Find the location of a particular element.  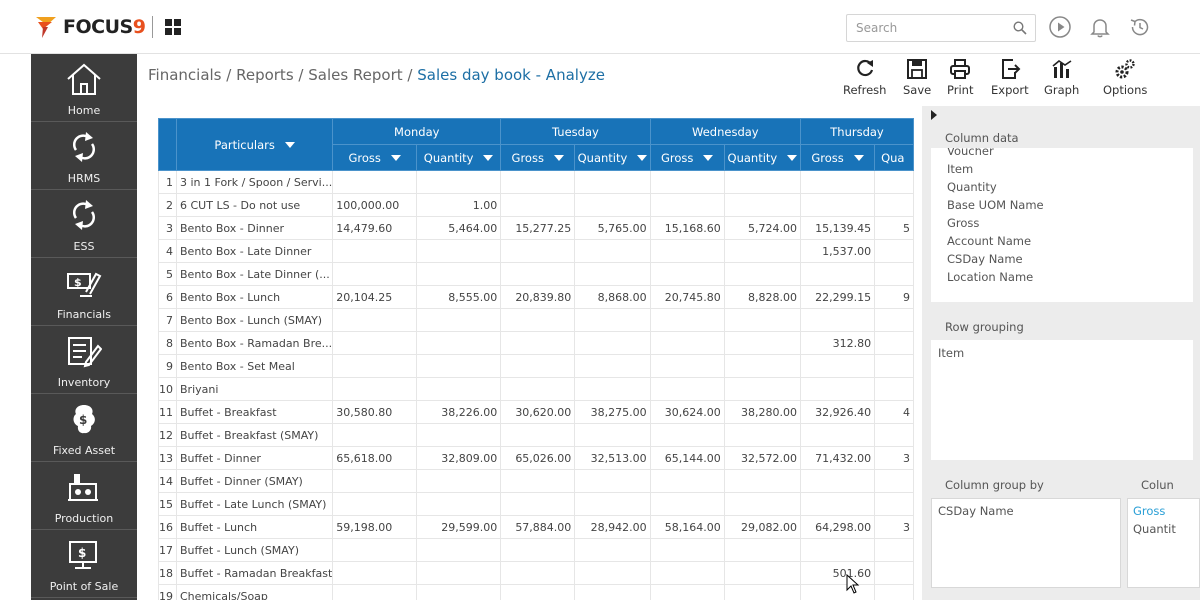

refresh-button: Refresh is located at coordinates (864, 77).